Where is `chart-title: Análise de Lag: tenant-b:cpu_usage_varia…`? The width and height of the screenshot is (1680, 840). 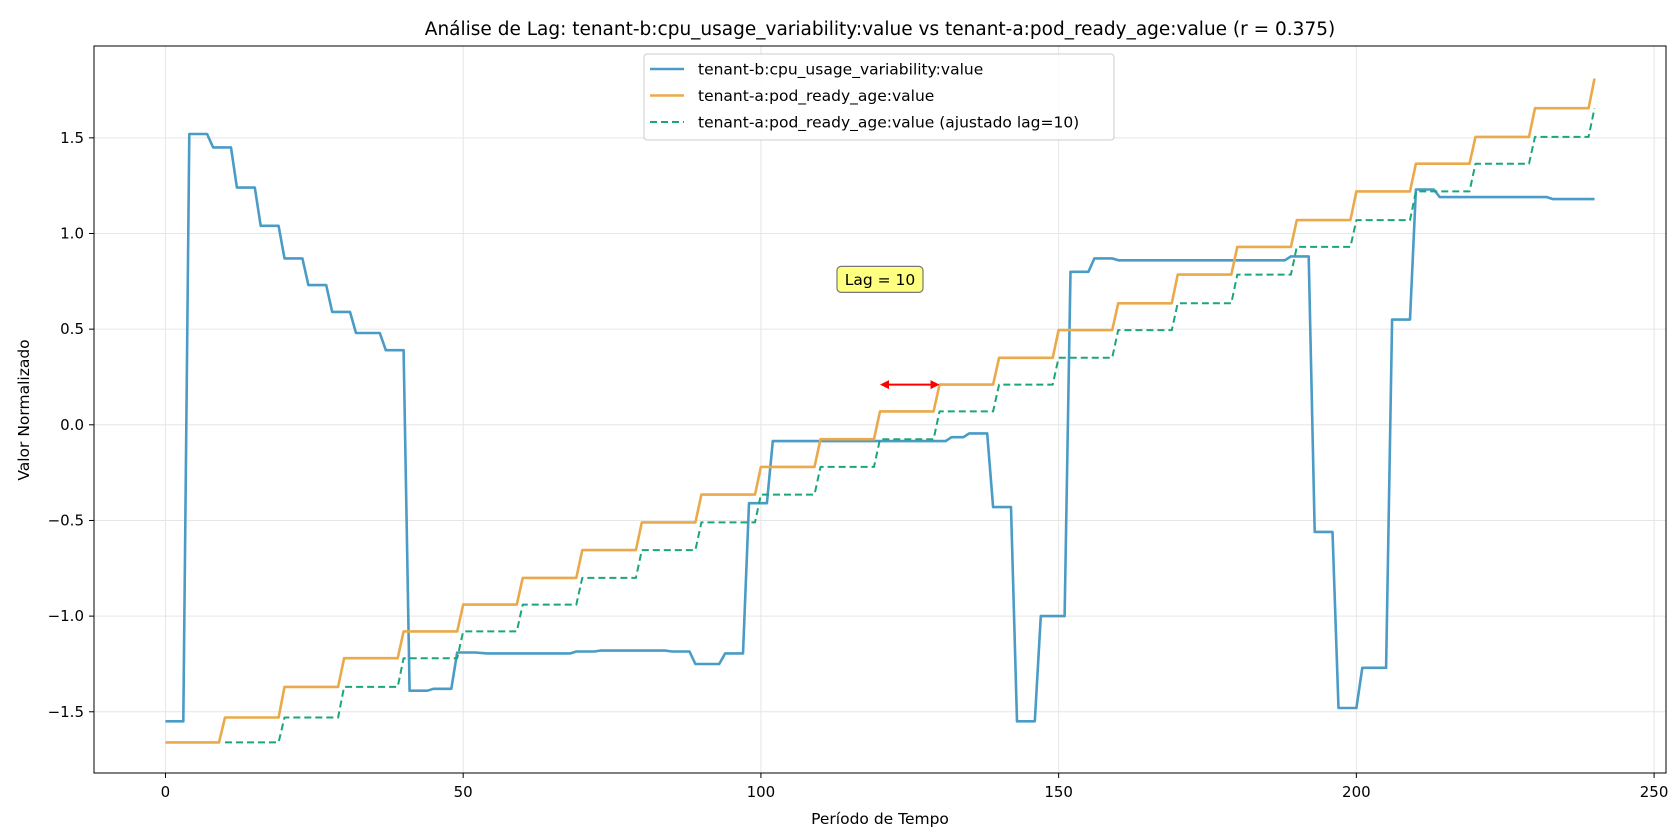 chart-title: Análise de Lag: tenant-b:cpu_usage_varia… is located at coordinates (880, 29).